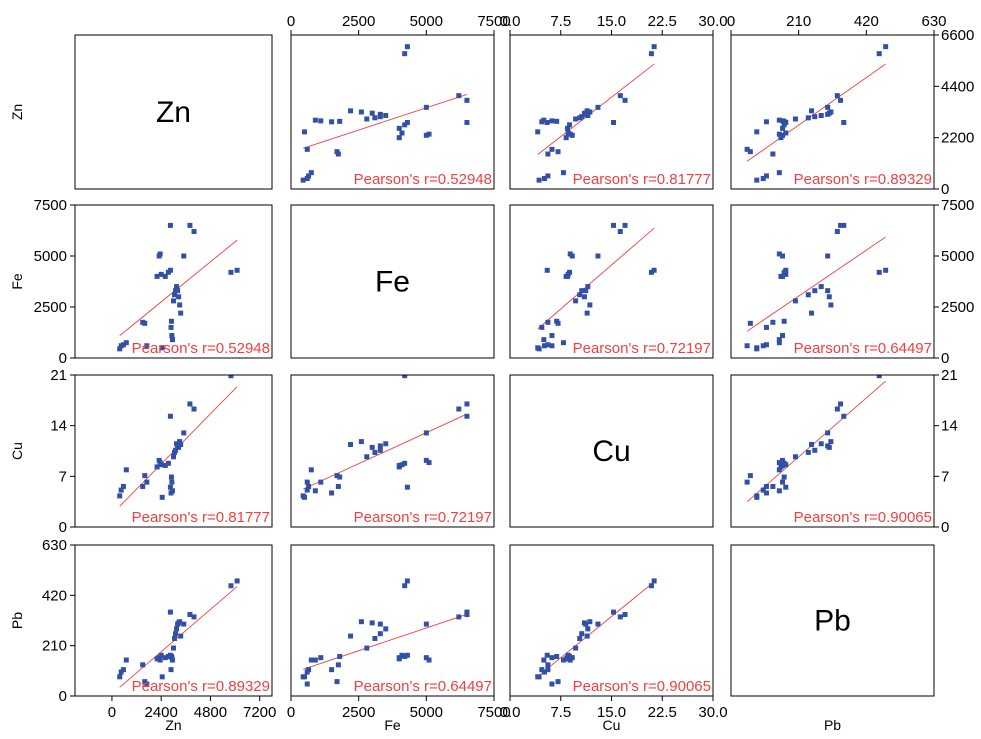  Describe the element at coordinates (62, 451) in the screenshot. I see `y-axis-cu-left: 0 7 14 21` at that location.